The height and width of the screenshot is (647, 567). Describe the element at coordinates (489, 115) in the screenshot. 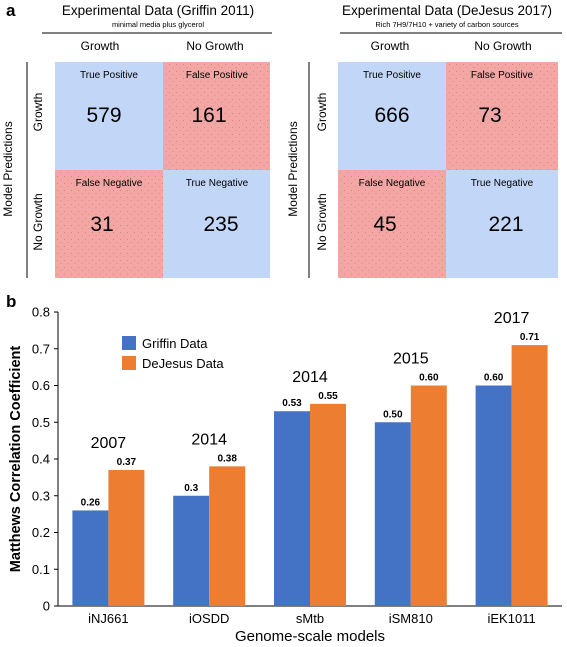

I see `cell-value: 73` at that location.